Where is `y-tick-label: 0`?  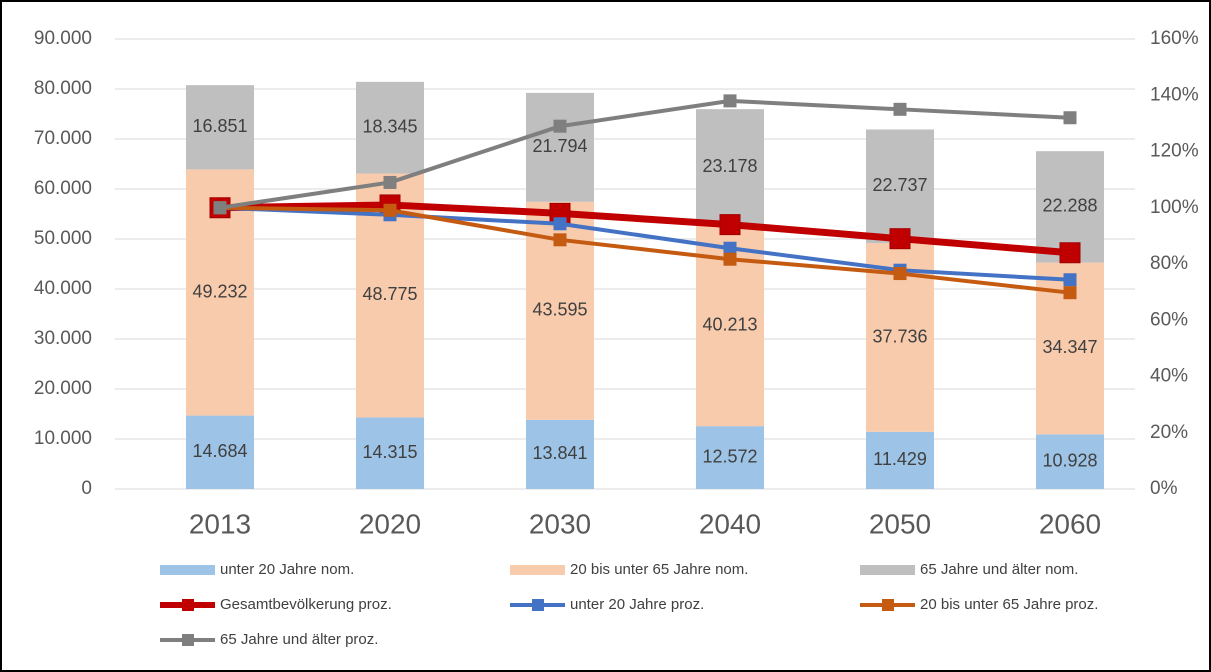
y-tick-label: 0 is located at coordinates (86, 488).